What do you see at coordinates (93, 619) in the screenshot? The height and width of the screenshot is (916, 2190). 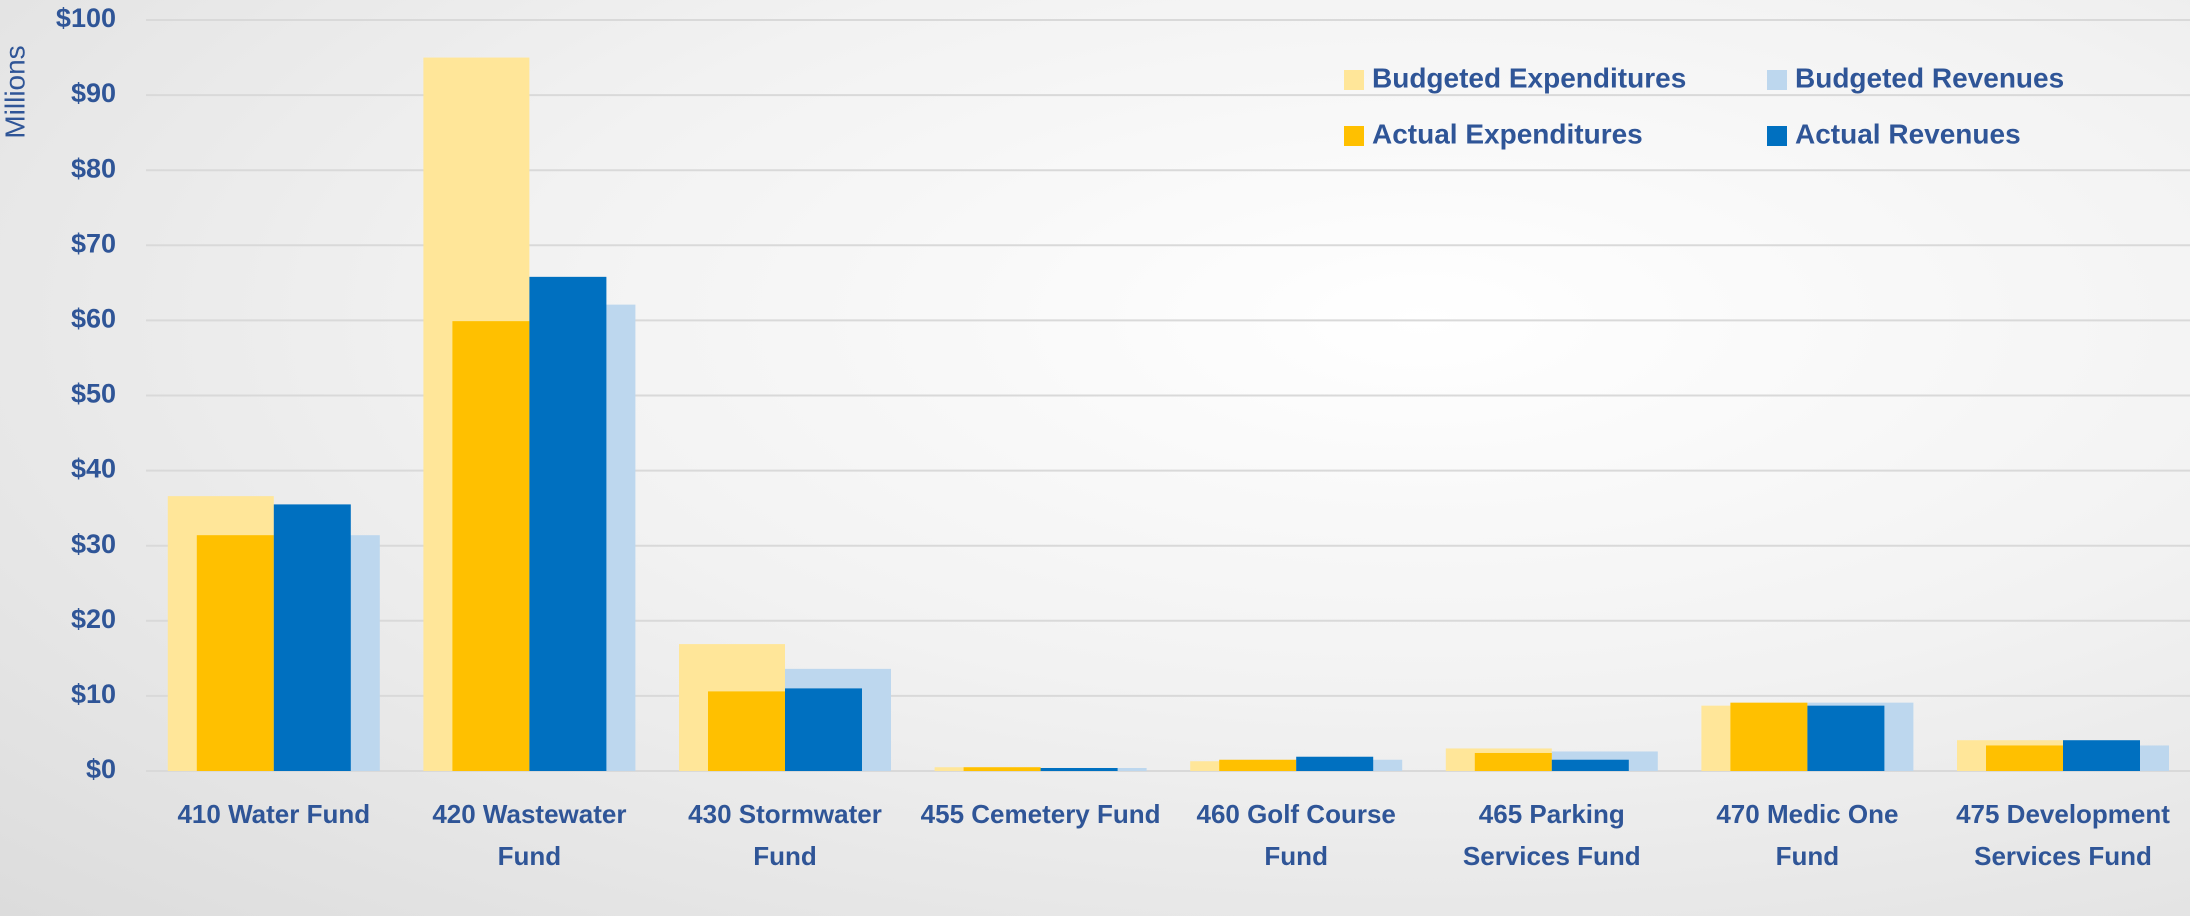 I see `y-tick-label: $20` at bounding box center [93, 619].